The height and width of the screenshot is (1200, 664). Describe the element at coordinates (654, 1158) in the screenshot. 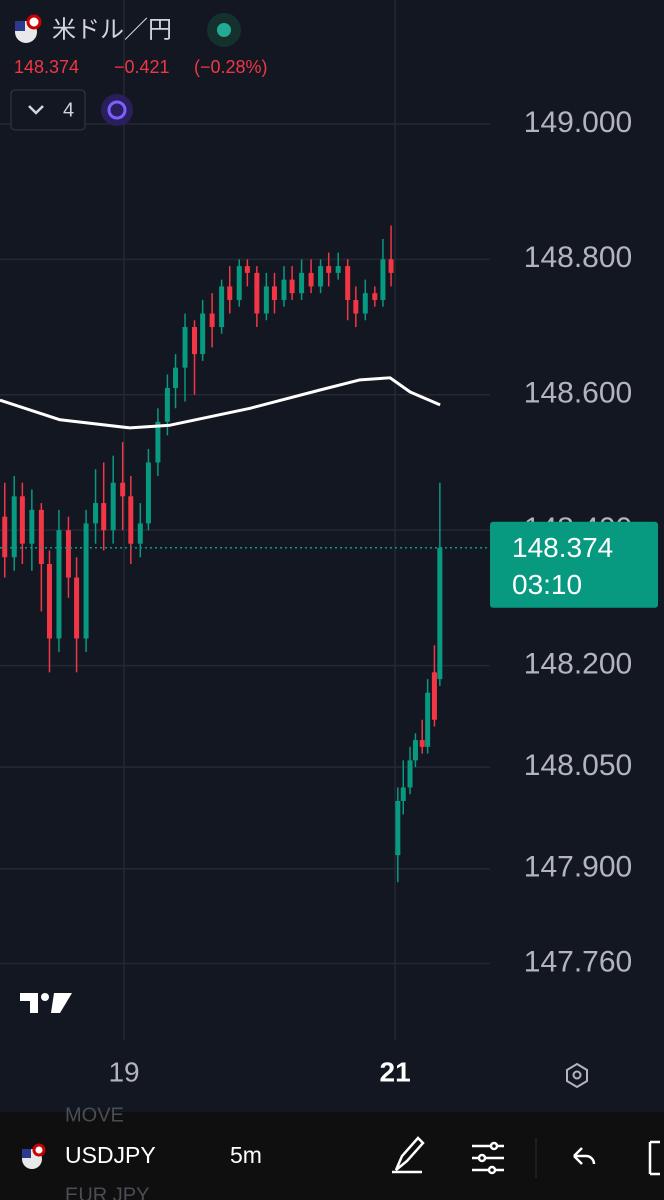

I see `more-button` at that location.